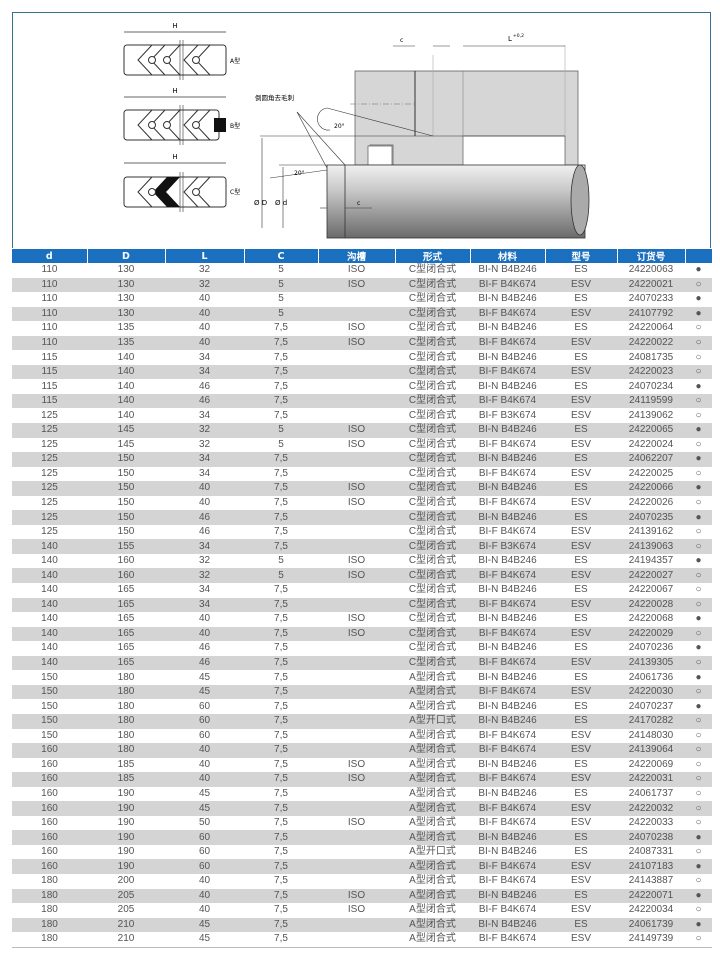 This screenshot has width=720, height=960. Describe the element at coordinates (362, 605) in the screenshot. I see `table-row: 140 165 34 7,5 C型闭合式 BI-F B4K674 ESV 24220028 ○` at that location.